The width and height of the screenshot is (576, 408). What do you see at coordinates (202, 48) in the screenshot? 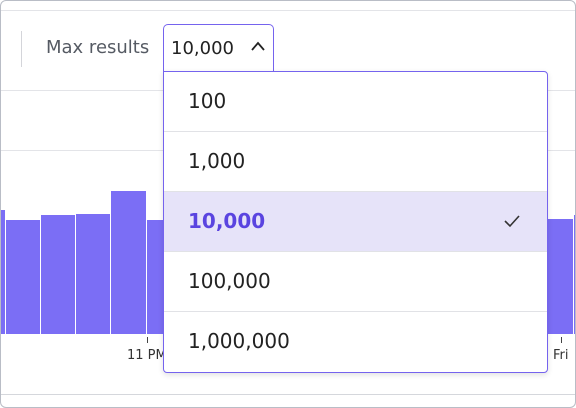
I see `selected-value: 10,000` at bounding box center [202, 48].